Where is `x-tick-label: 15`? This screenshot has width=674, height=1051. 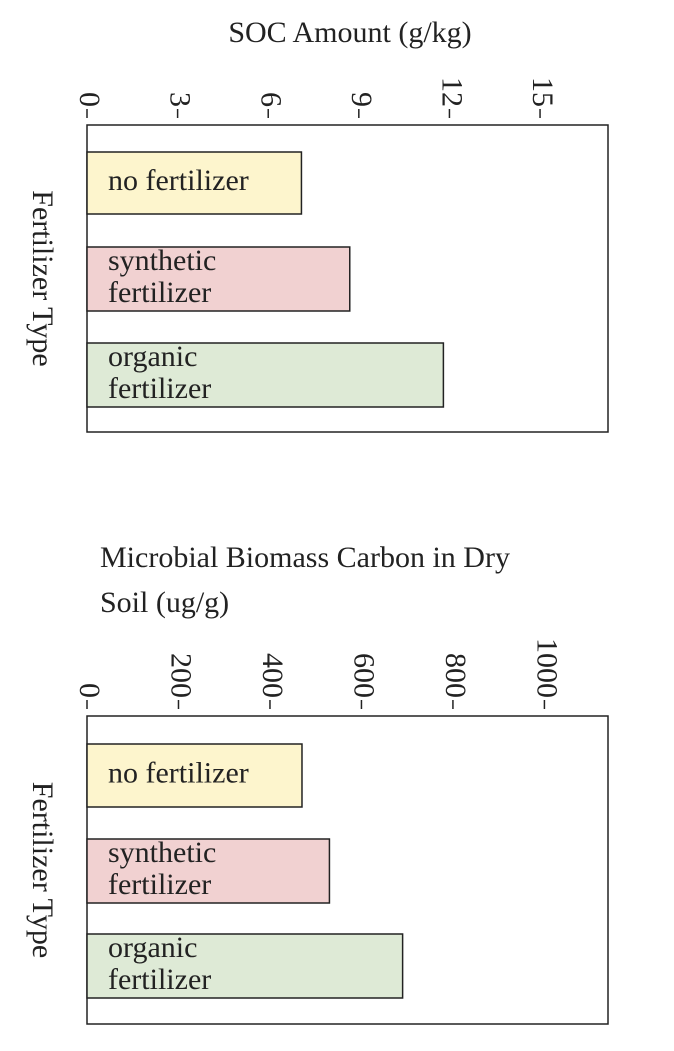 x-tick-label: 15 is located at coordinates (542, 92).